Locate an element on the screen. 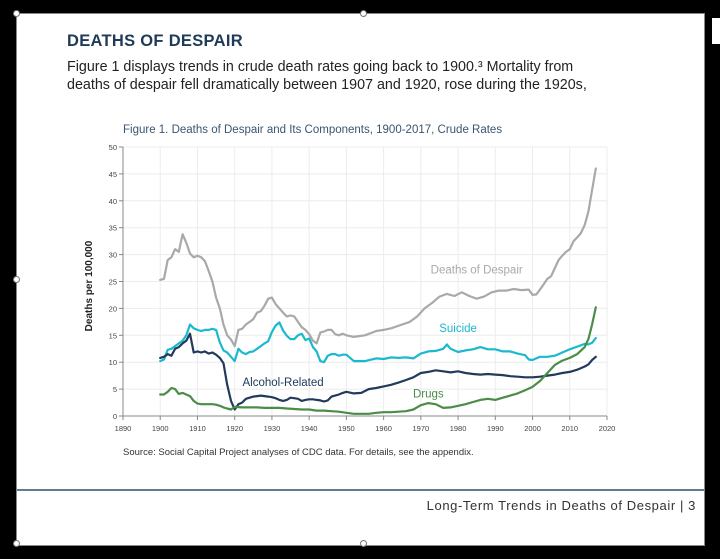 This screenshot has width=720, height=559. x-tick-label: 1920 is located at coordinates (234, 428).